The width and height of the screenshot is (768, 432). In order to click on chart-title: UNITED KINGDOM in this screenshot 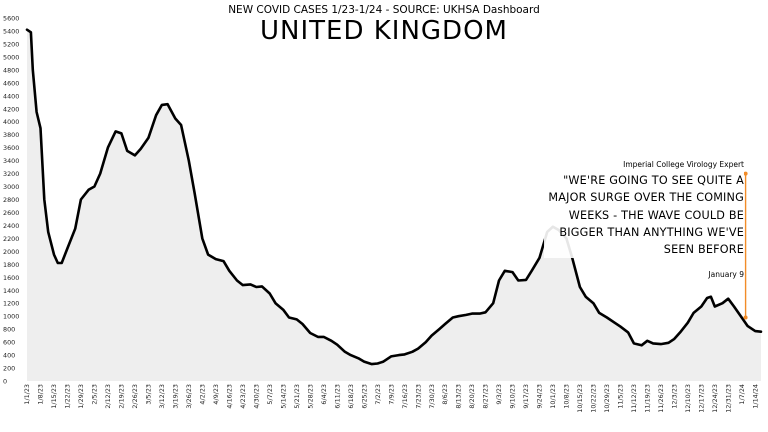, I will do `click(384, 31)`.